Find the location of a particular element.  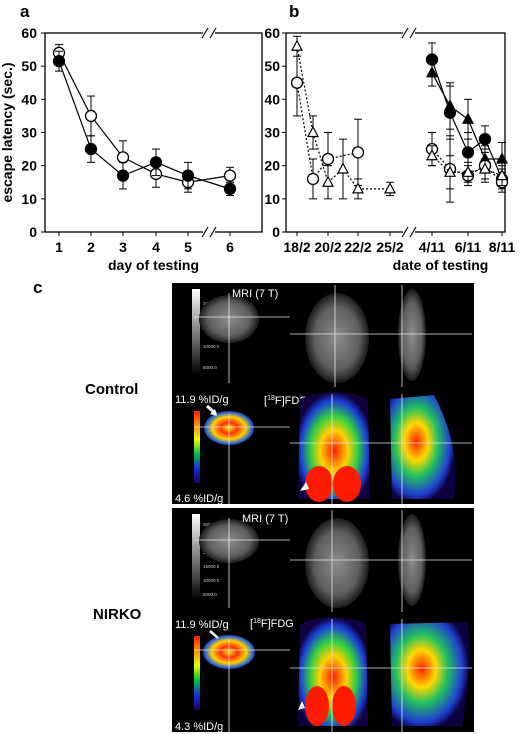

mri-scale-tick: 15000.0 is located at coordinates (211, 566).